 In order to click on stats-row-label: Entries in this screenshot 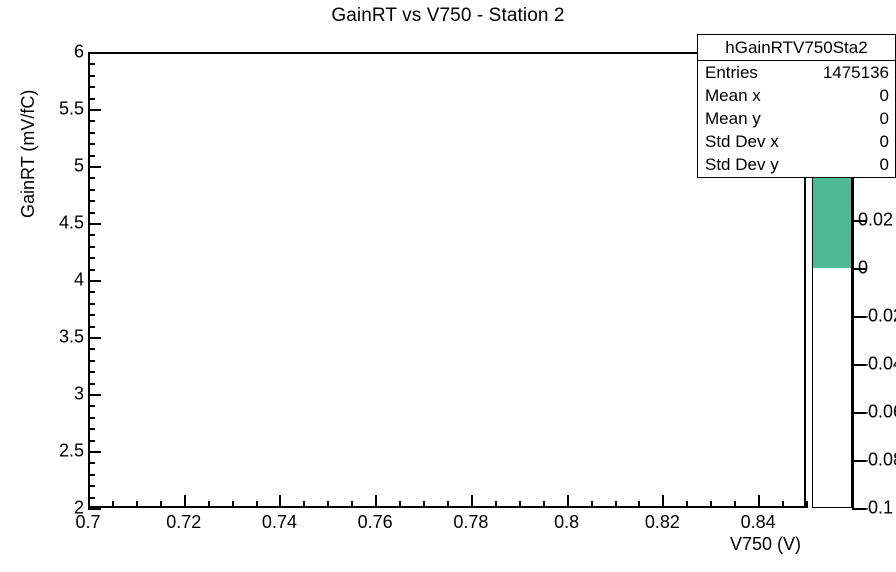, I will do `click(731, 72)`.